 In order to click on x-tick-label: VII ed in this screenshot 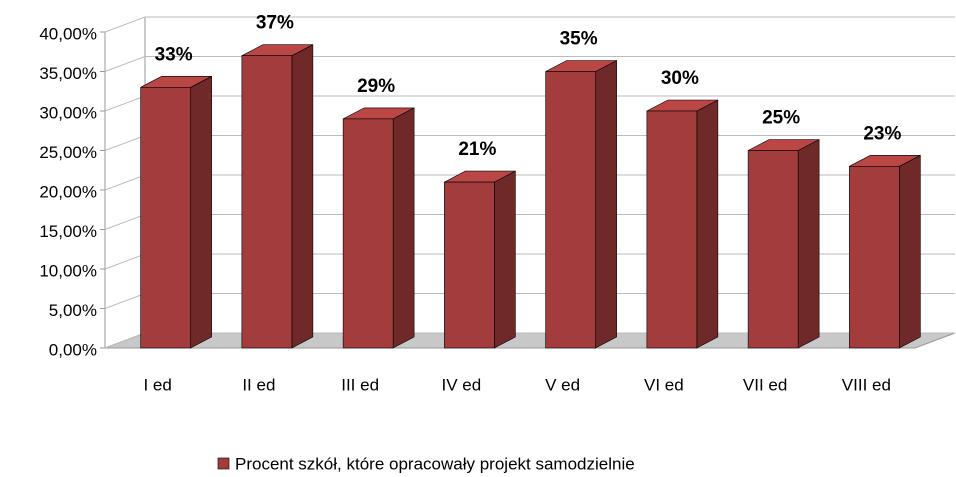, I will do `click(765, 384)`.